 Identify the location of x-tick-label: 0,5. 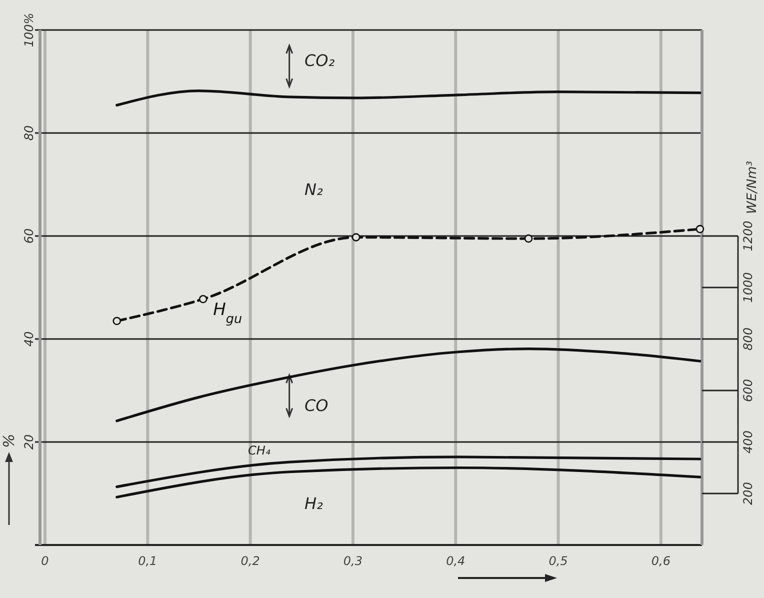
(558, 561).